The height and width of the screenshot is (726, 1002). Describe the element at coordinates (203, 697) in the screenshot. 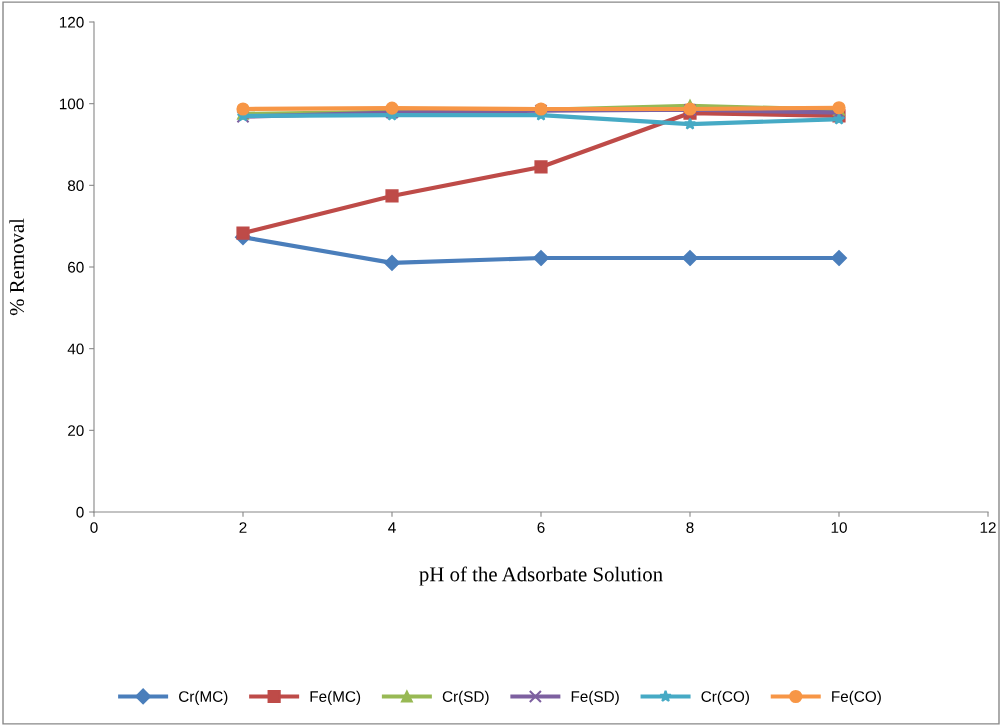

I see `legend-label: Cr(MC)` at that location.